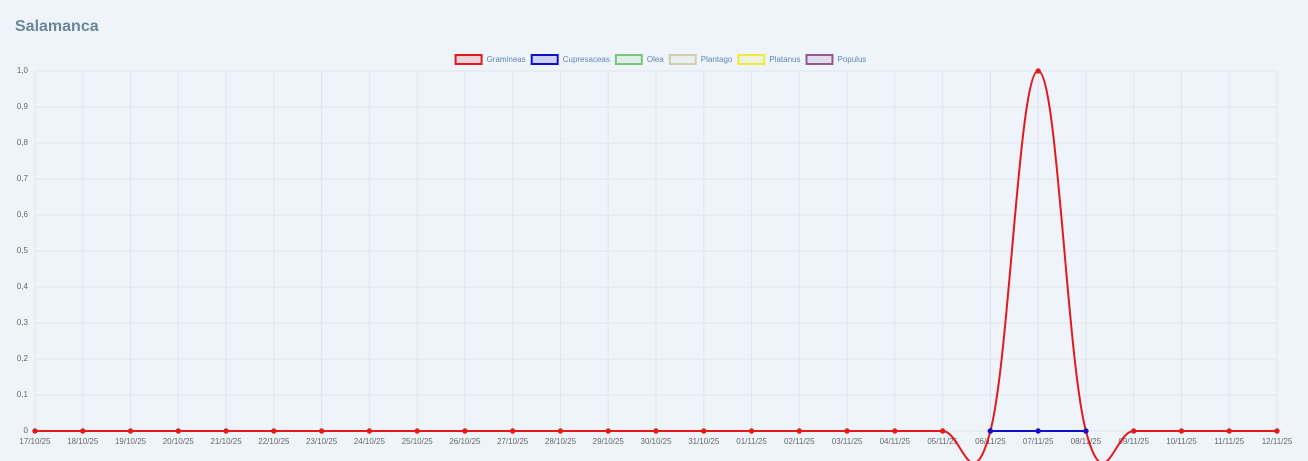 The height and width of the screenshot is (461, 1308). Describe the element at coordinates (895, 441) in the screenshot. I see `x-tick-label: 04/11/25` at that location.